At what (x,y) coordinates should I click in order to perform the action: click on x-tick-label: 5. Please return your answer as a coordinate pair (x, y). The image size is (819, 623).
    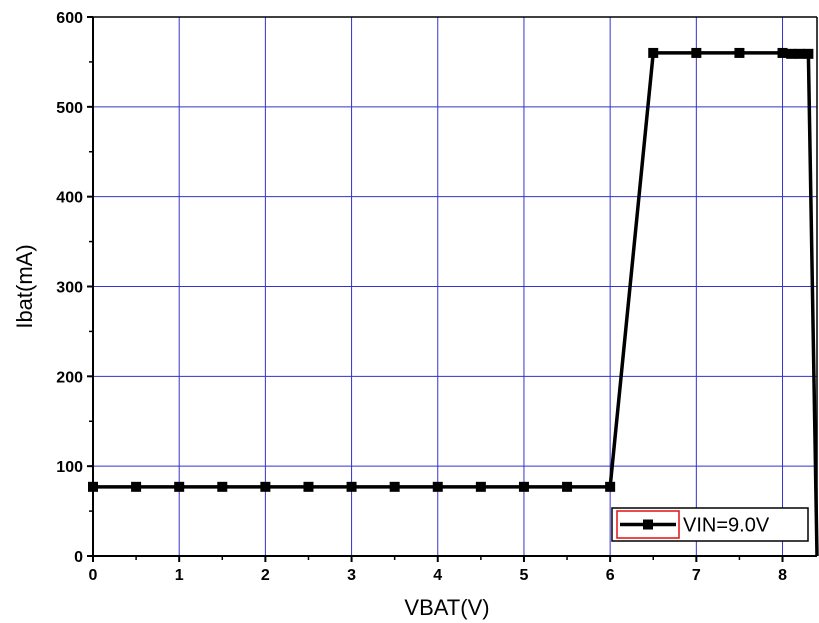
    Looking at the image, I should click on (523, 575).